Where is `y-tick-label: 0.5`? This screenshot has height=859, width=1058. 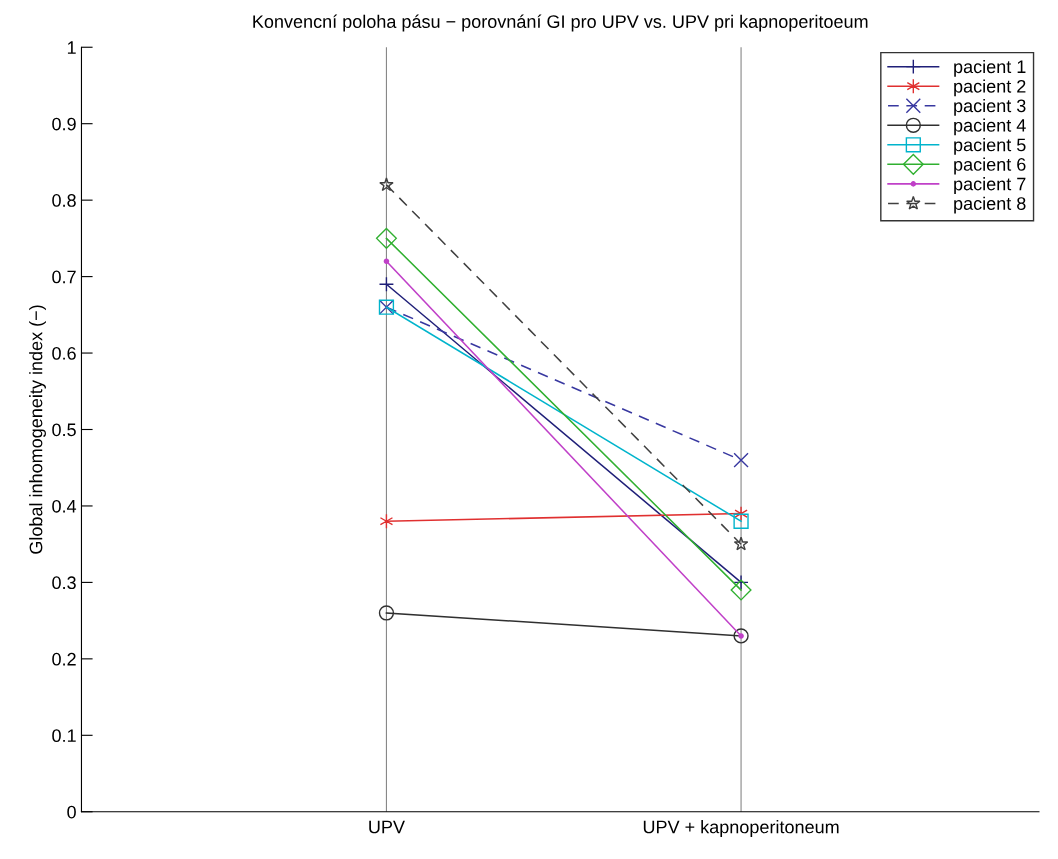
y-tick-label: 0.5 is located at coordinates (64, 430).